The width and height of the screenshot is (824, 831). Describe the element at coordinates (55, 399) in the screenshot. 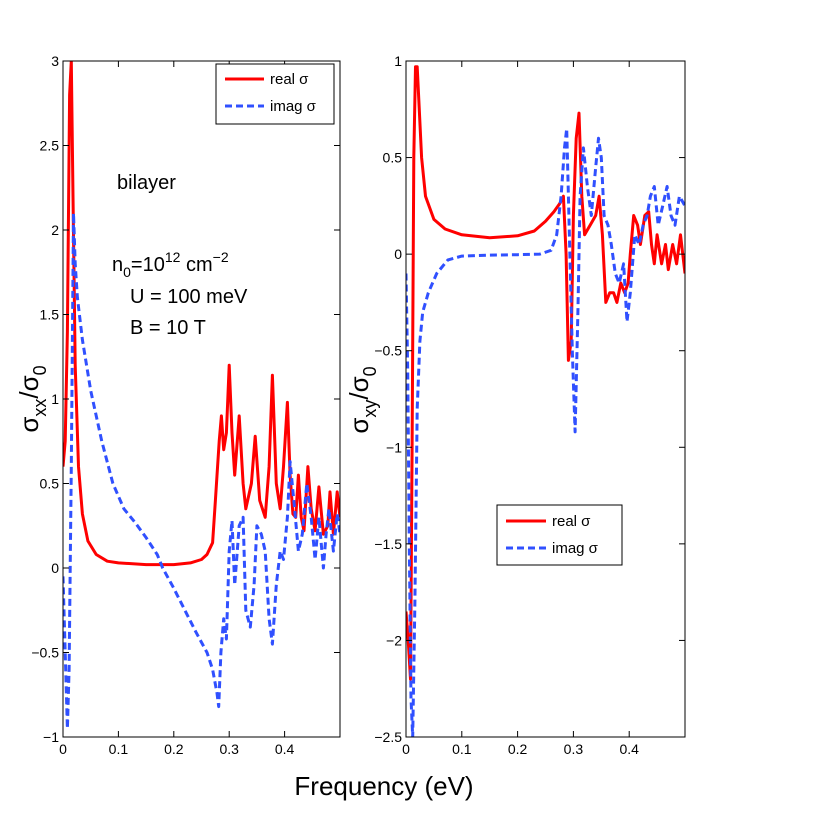

I see `ytick-label-left: 1` at that location.